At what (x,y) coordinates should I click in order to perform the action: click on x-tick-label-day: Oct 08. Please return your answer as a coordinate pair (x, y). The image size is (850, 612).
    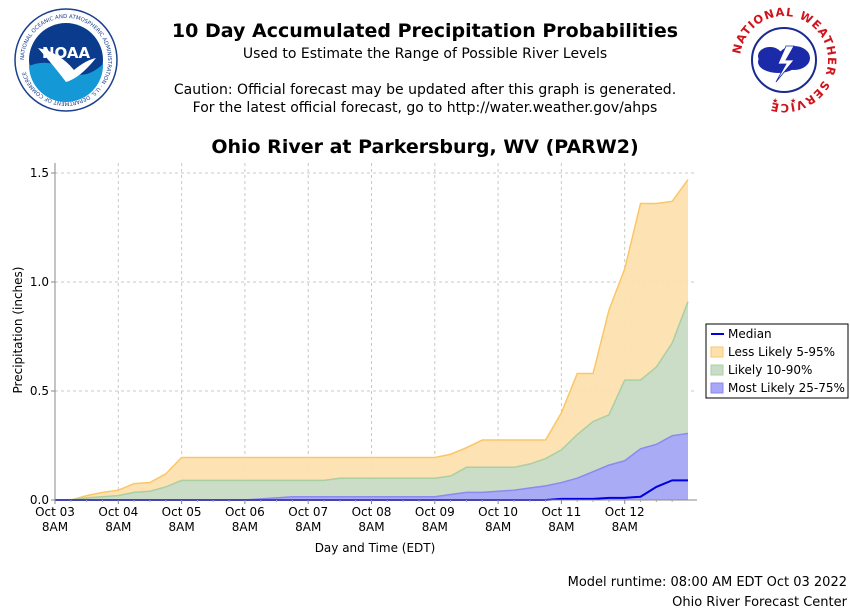
    Looking at the image, I should click on (372, 512).